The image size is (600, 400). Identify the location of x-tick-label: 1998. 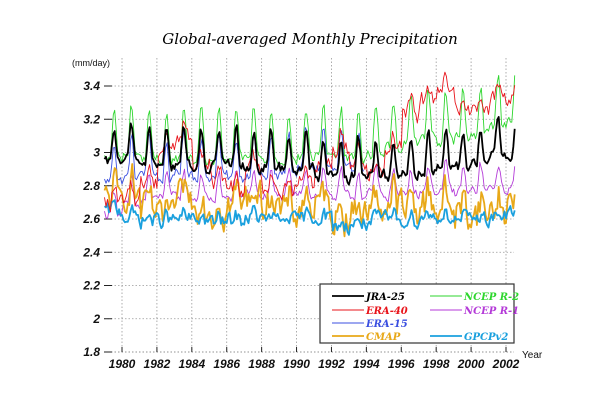
(436, 364).